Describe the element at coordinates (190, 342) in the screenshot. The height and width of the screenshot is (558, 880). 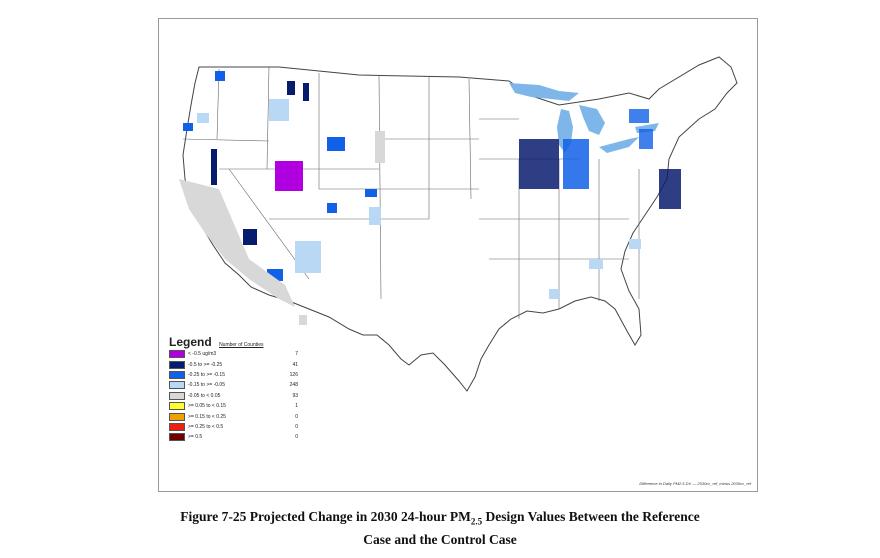
I see `legend-title: Legend` at that location.